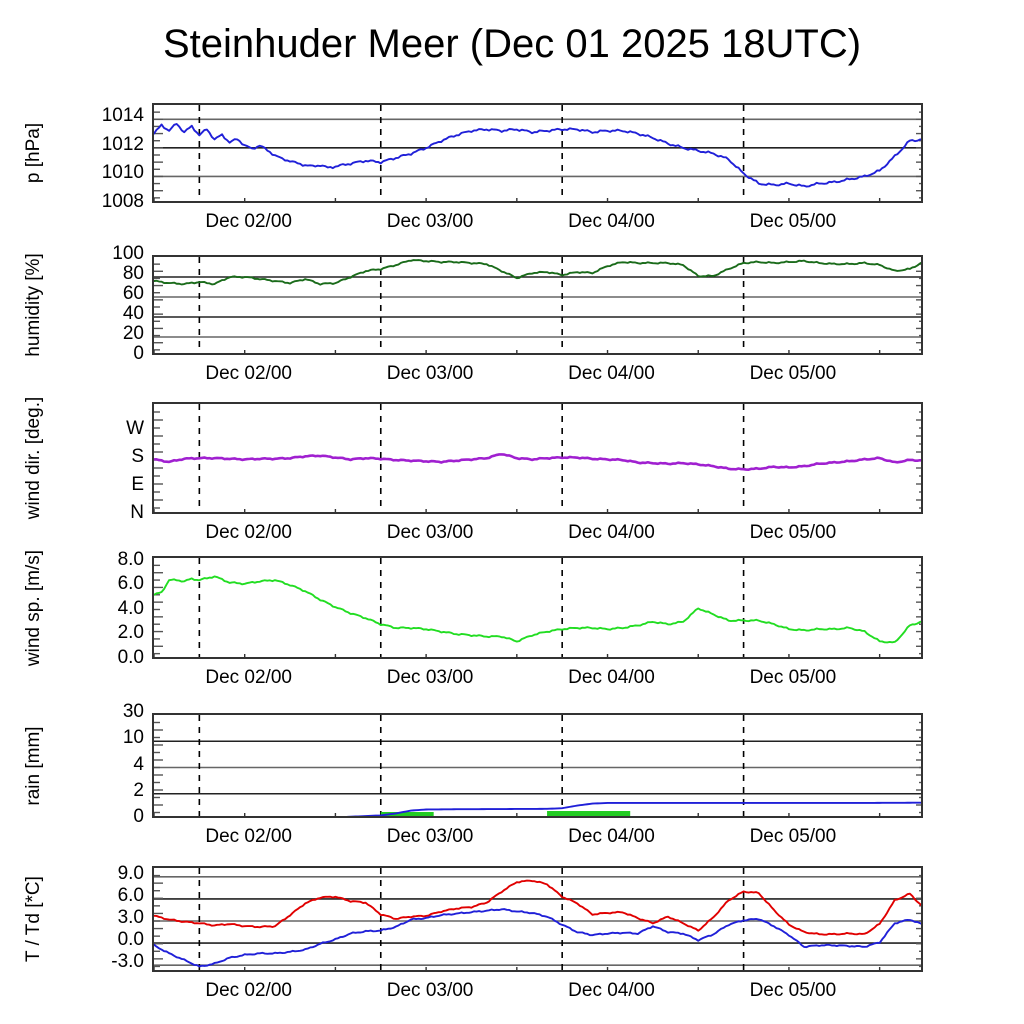 Image resolution: width=1024 pixels, height=1024 pixels. I want to click on y-tick-temperature-3: 0.0, so click(130, 940).